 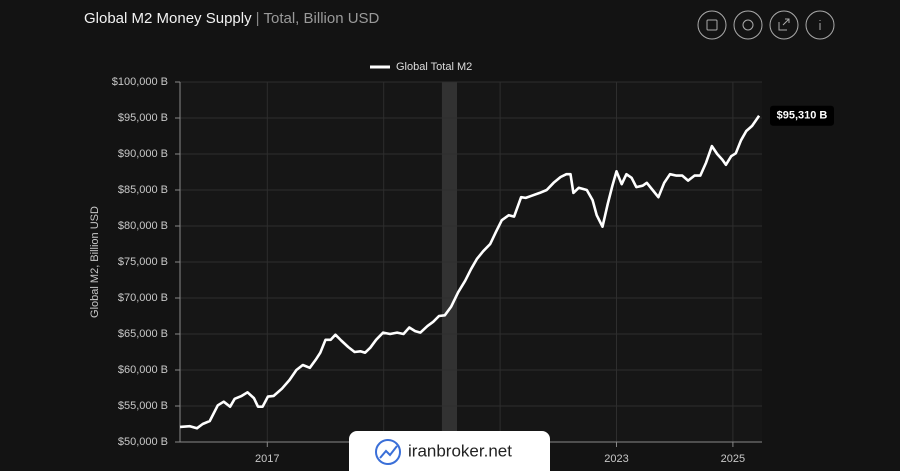 I want to click on y-tick-label: $65,000 B, so click(x=143, y=334).